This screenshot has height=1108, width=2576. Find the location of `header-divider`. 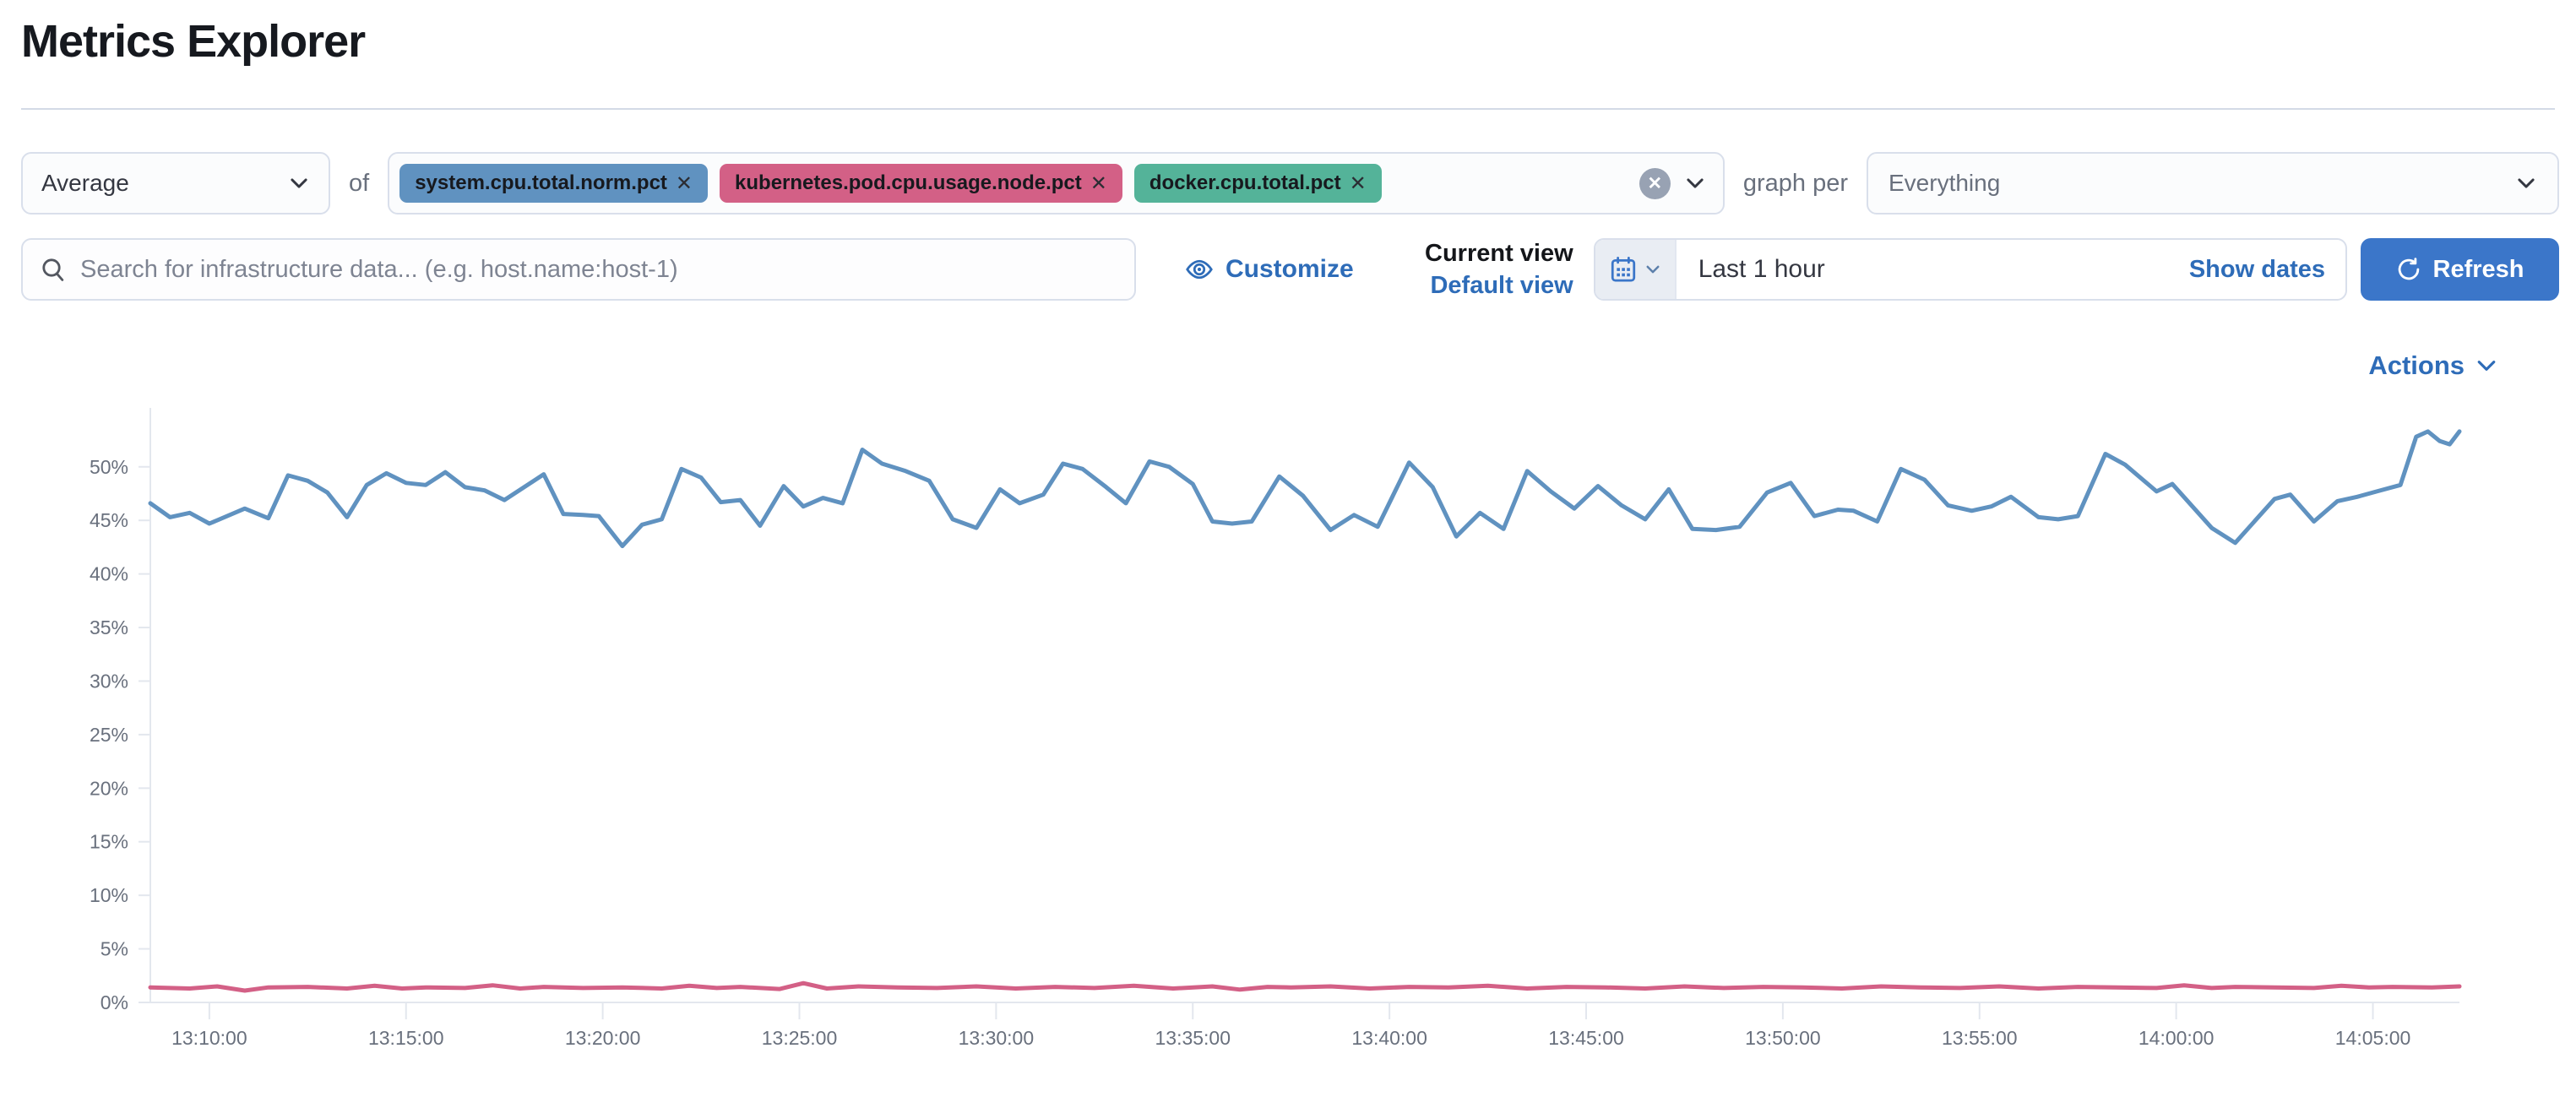

header-divider is located at coordinates (1288, 109).